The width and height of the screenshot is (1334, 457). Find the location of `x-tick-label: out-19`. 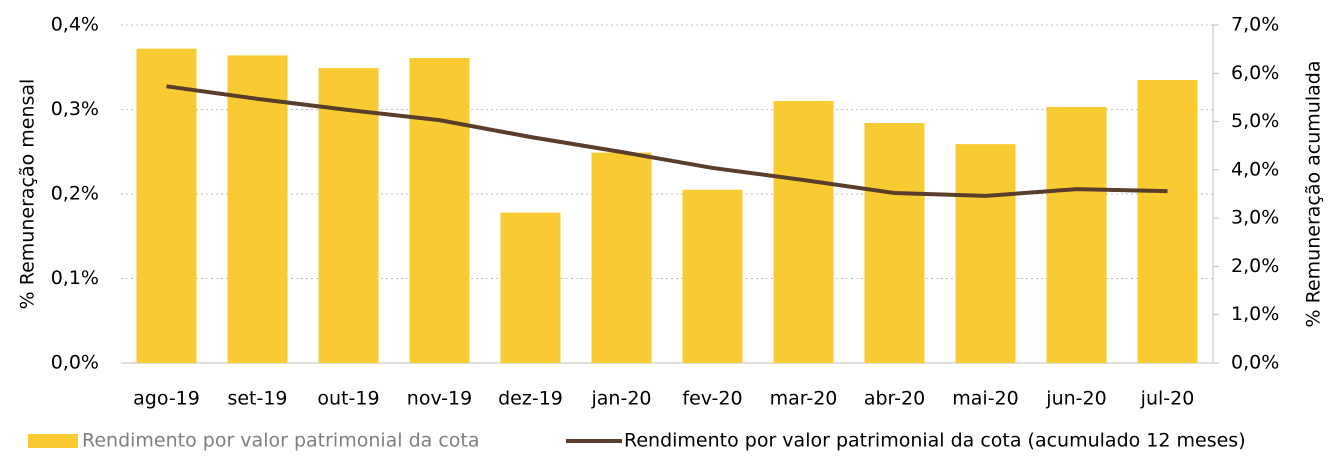

x-tick-label: out-19 is located at coordinates (348, 399).